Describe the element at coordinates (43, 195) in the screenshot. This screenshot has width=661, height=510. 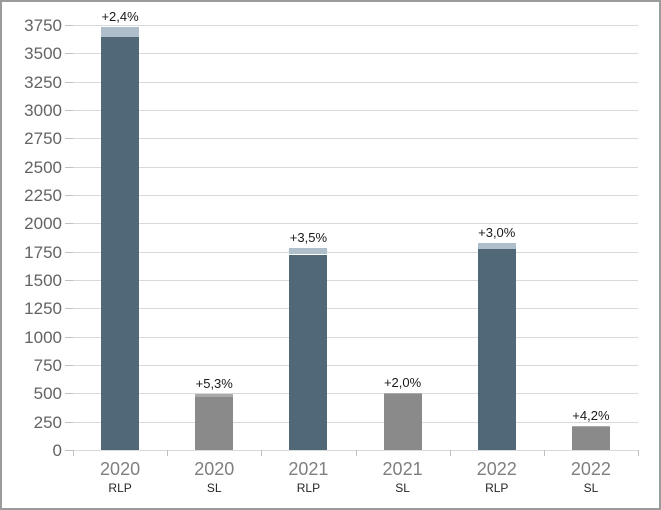
I see `y-axis-label: 2250` at that location.